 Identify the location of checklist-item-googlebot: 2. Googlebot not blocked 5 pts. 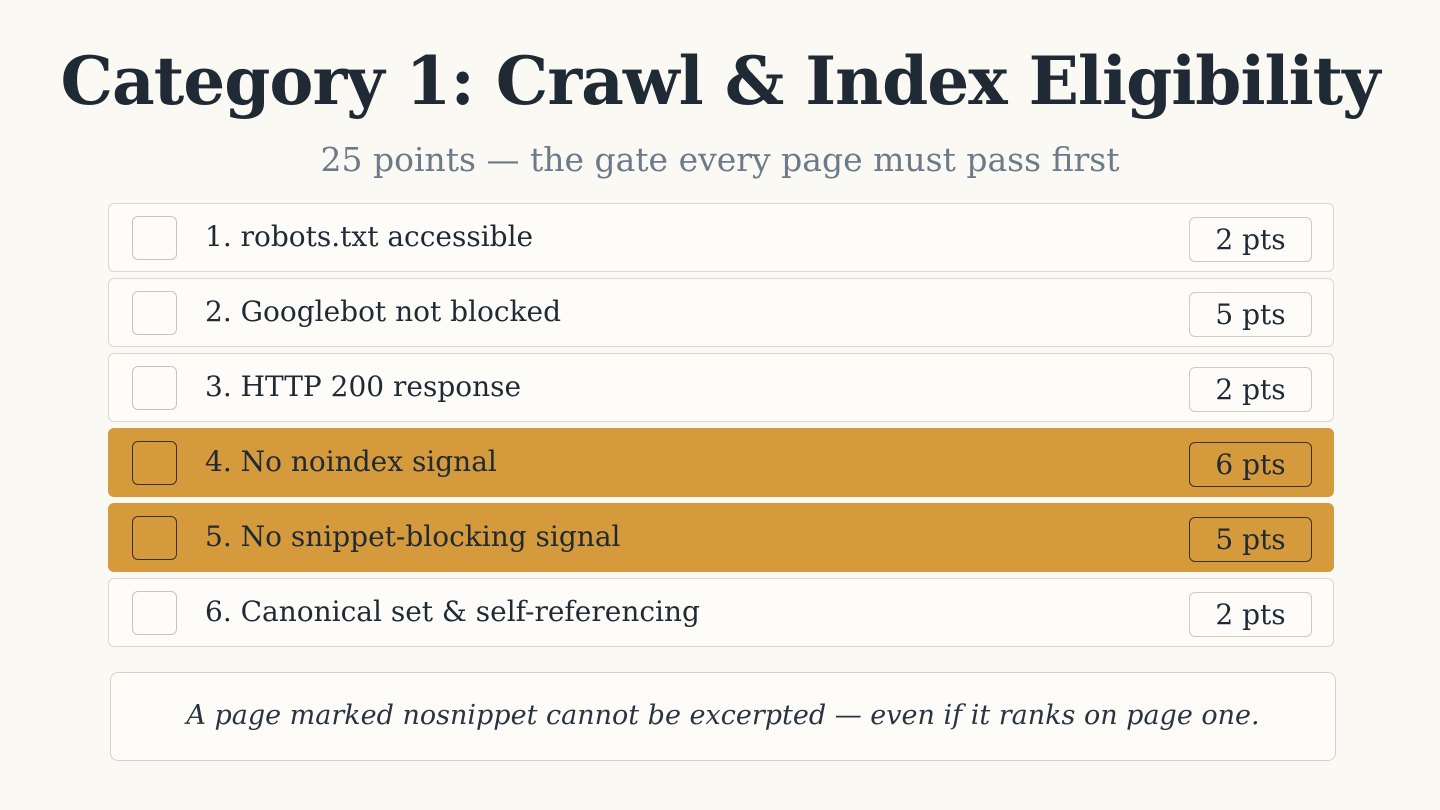
(721, 312).